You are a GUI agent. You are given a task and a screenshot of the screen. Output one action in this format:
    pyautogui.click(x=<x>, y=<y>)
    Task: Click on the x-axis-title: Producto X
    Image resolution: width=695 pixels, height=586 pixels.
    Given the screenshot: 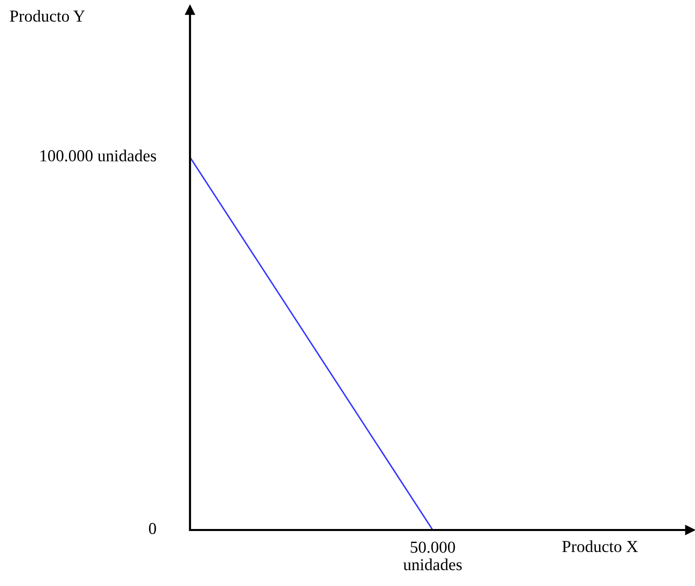 What is the action you would take?
    pyautogui.click(x=600, y=546)
    